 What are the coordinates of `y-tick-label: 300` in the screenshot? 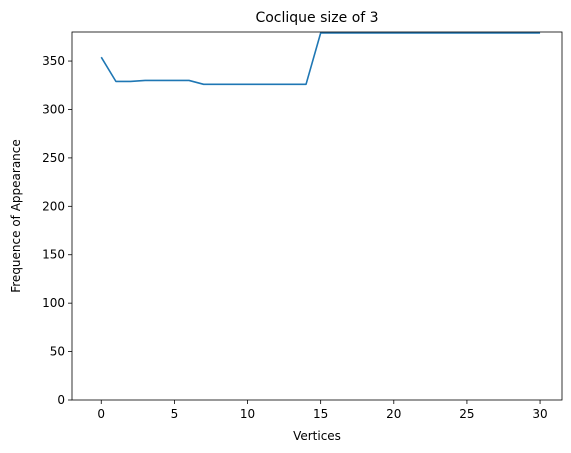 It's located at (53, 109).